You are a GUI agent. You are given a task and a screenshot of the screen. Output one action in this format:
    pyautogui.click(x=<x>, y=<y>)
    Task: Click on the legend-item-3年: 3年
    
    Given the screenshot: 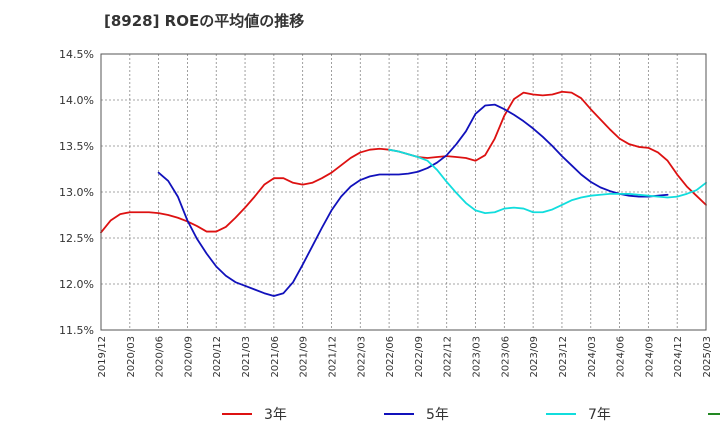 What is the action you would take?
    pyautogui.click(x=254, y=415)
    